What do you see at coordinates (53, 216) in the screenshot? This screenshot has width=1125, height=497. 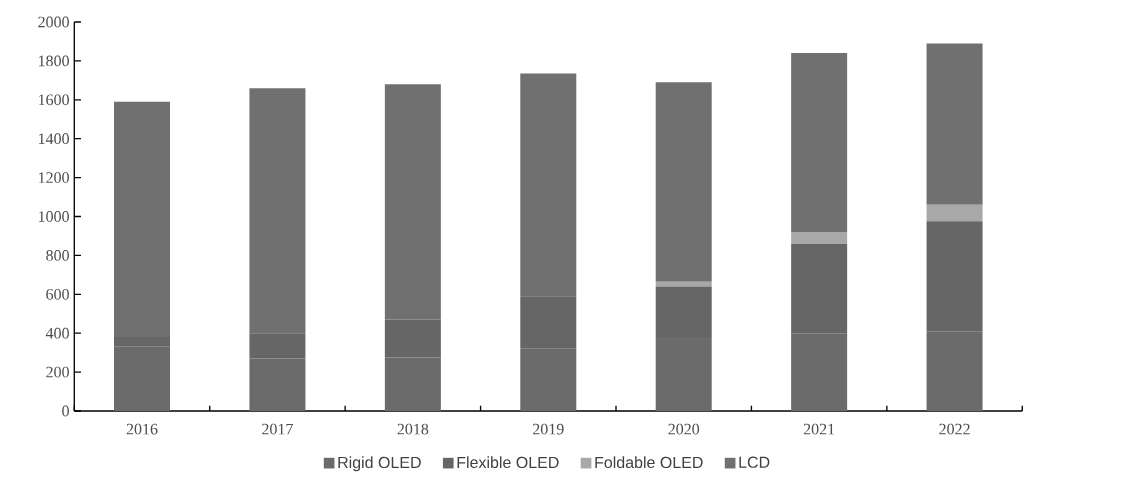 I see `y-tick-label: 1000` at bounding box center [53, 216].